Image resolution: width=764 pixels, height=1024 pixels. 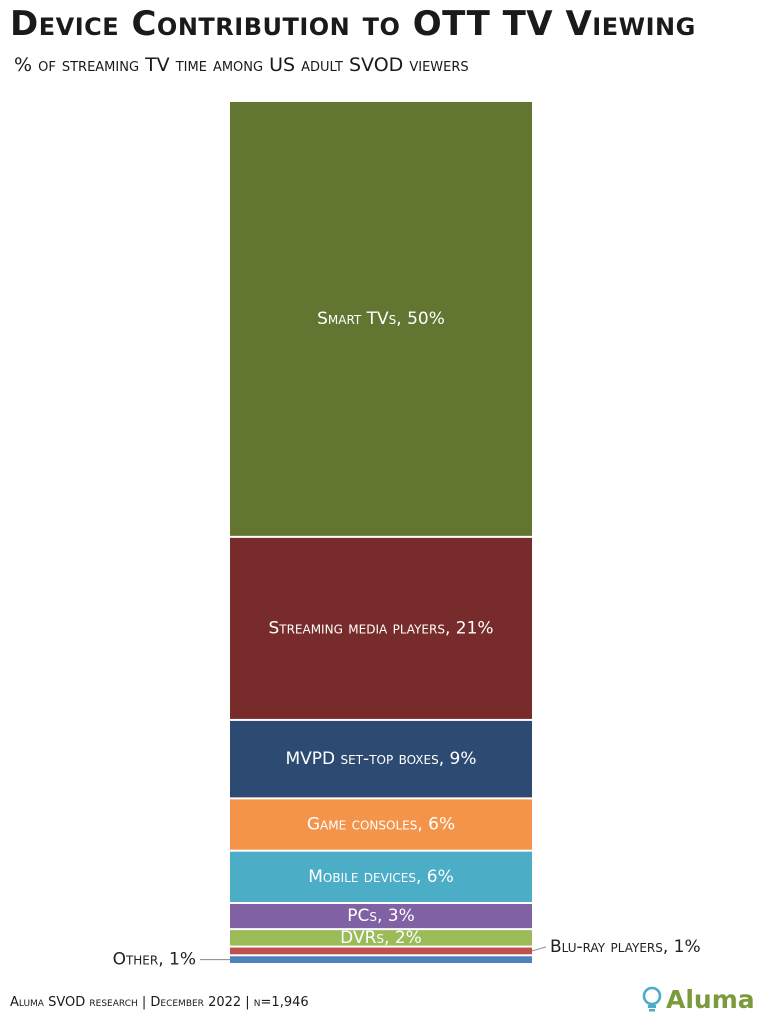 I want to click on logo-text: Aluma, so click(x=710, y=999).